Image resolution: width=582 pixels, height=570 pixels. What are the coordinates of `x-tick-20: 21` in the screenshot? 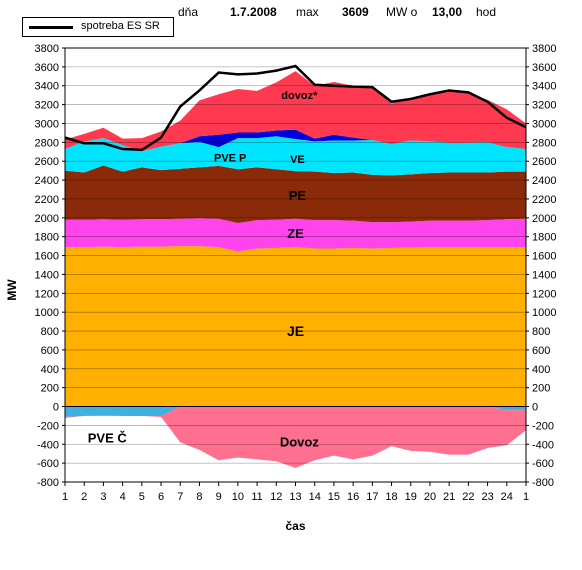 It's located at (449, 497).